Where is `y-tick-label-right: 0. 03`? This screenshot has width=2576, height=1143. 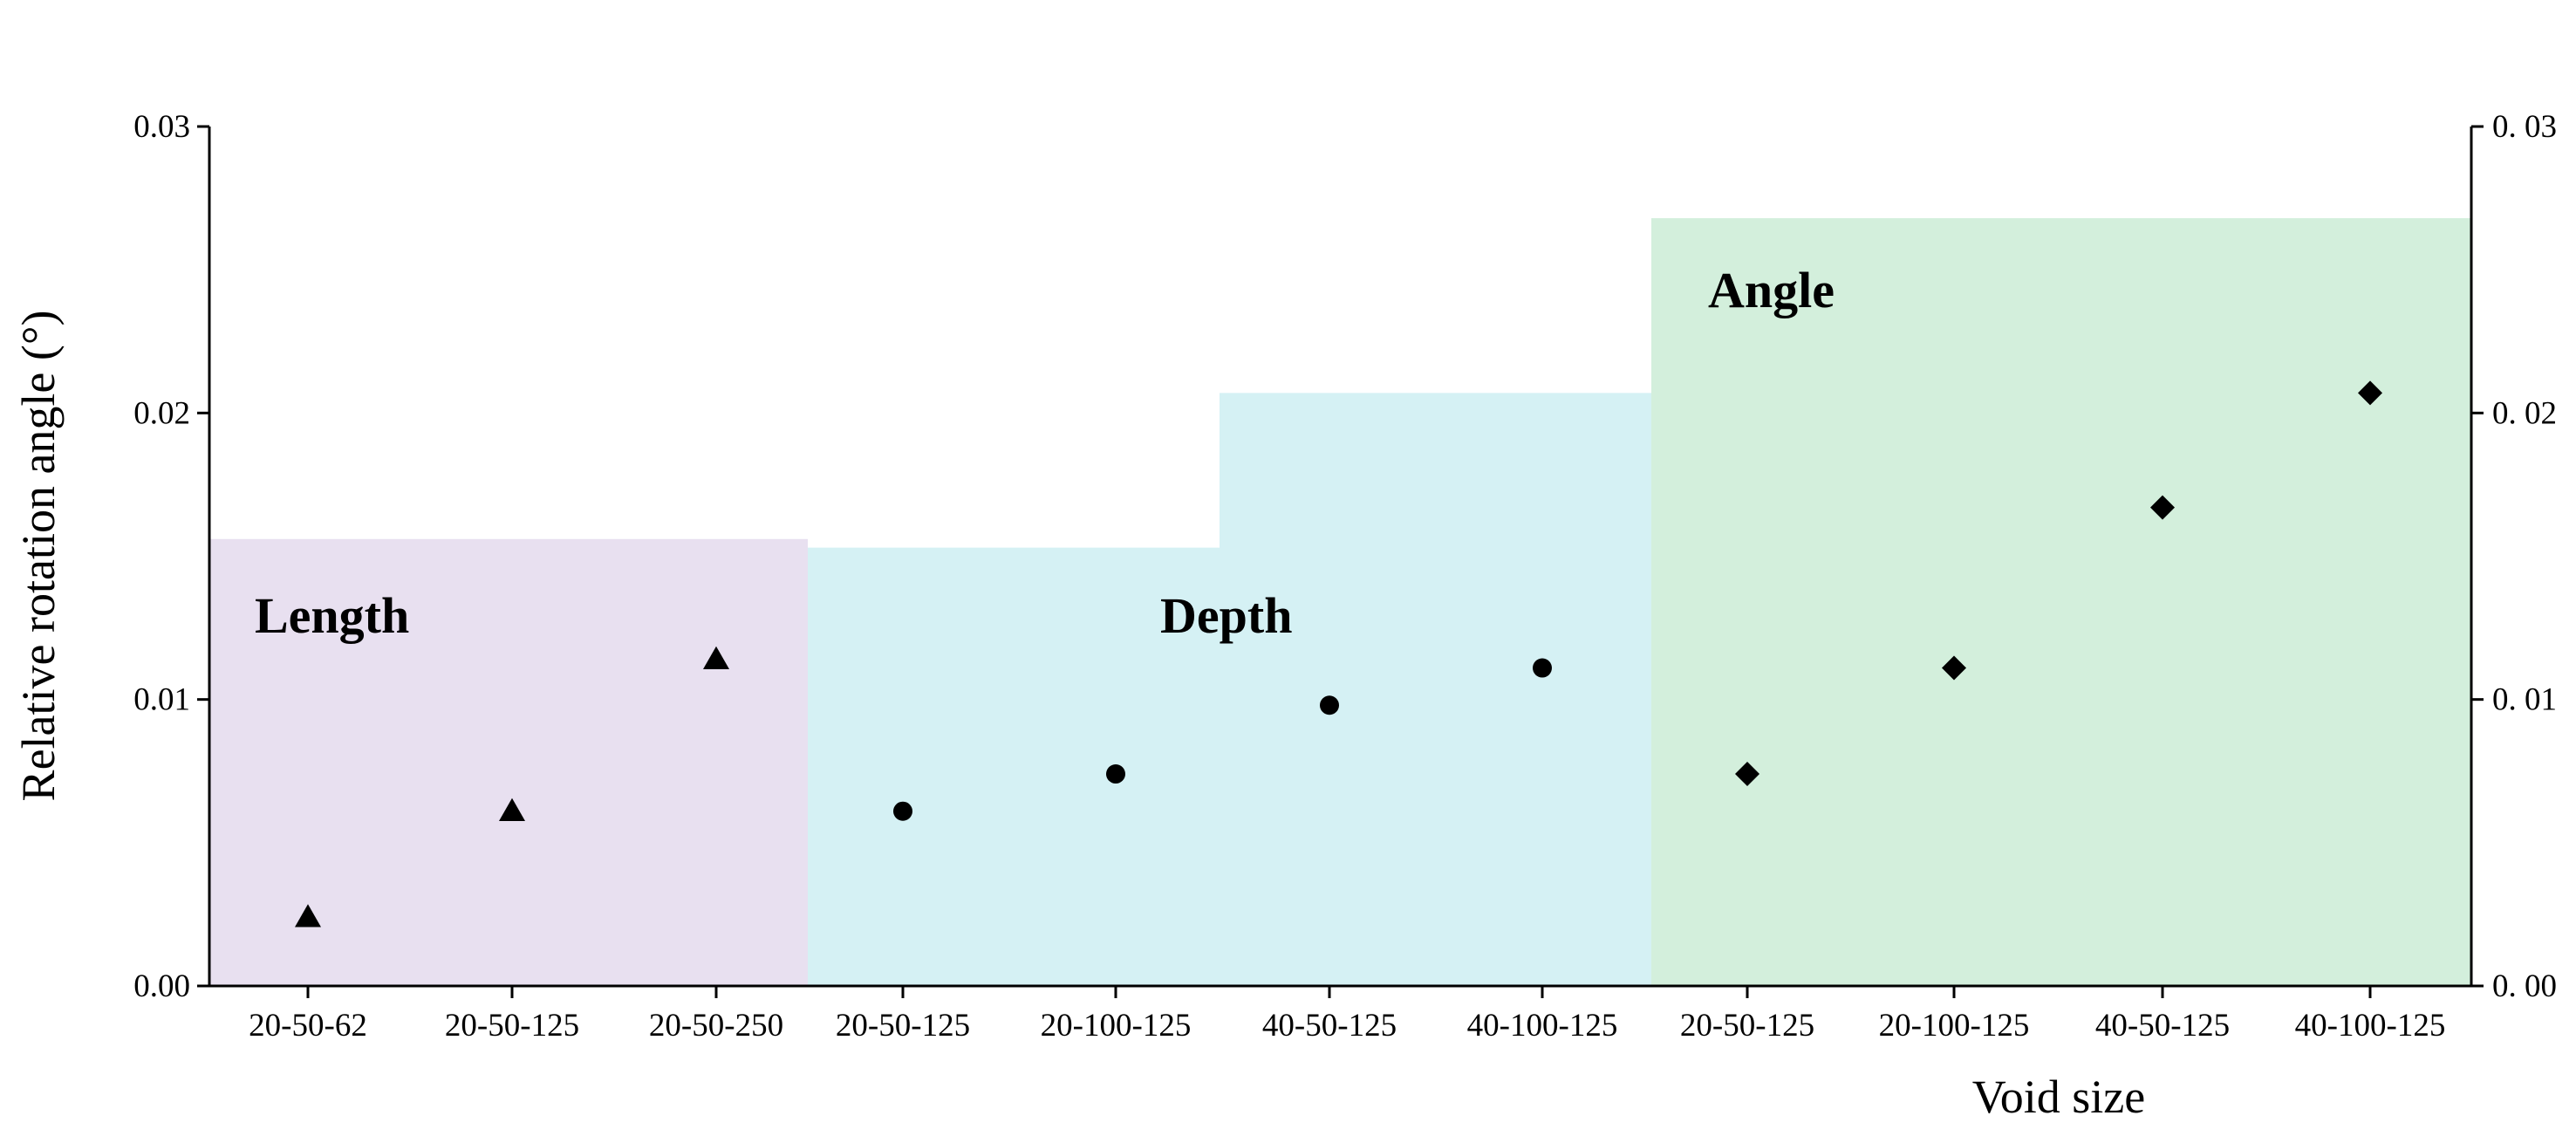
y-tick-label-right: 0. 03 is located at coordinates (2524, 127).